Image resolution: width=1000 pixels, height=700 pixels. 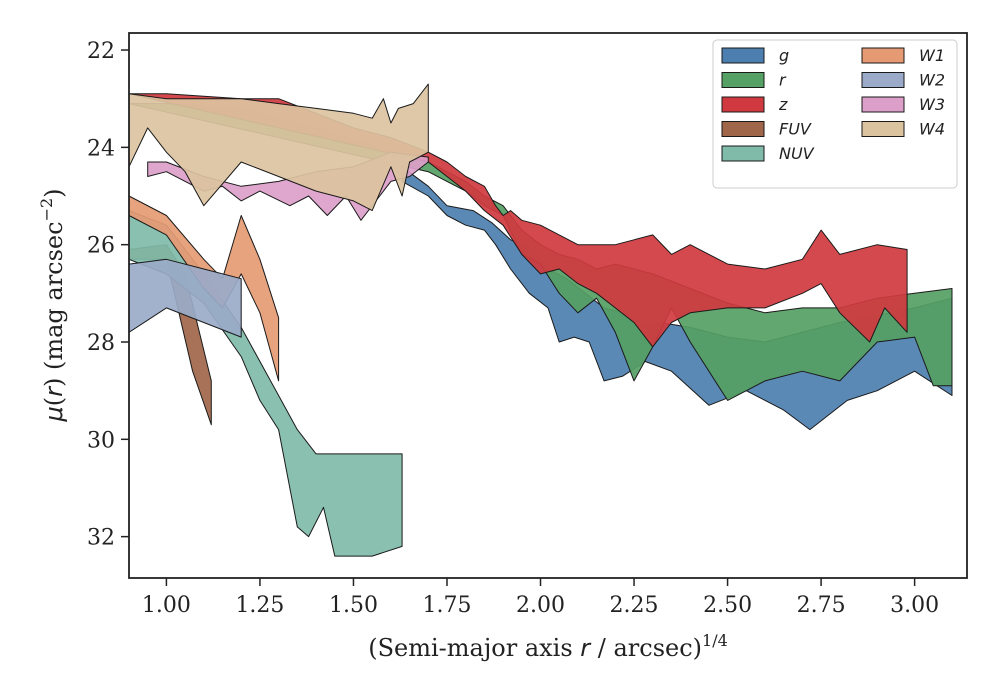 What do you see at coordinates (743, 104) in the screenshot?
I see `legend-swatch-z` at bounding box center [743, 104].